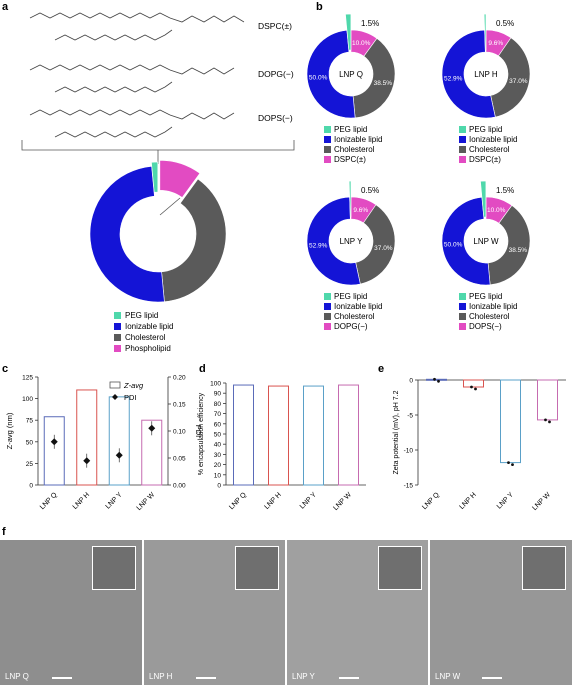  What do you see at coordinates (137, 75) in the screenshot?
I see `lipid-structures` at bounding box center [137, 75].